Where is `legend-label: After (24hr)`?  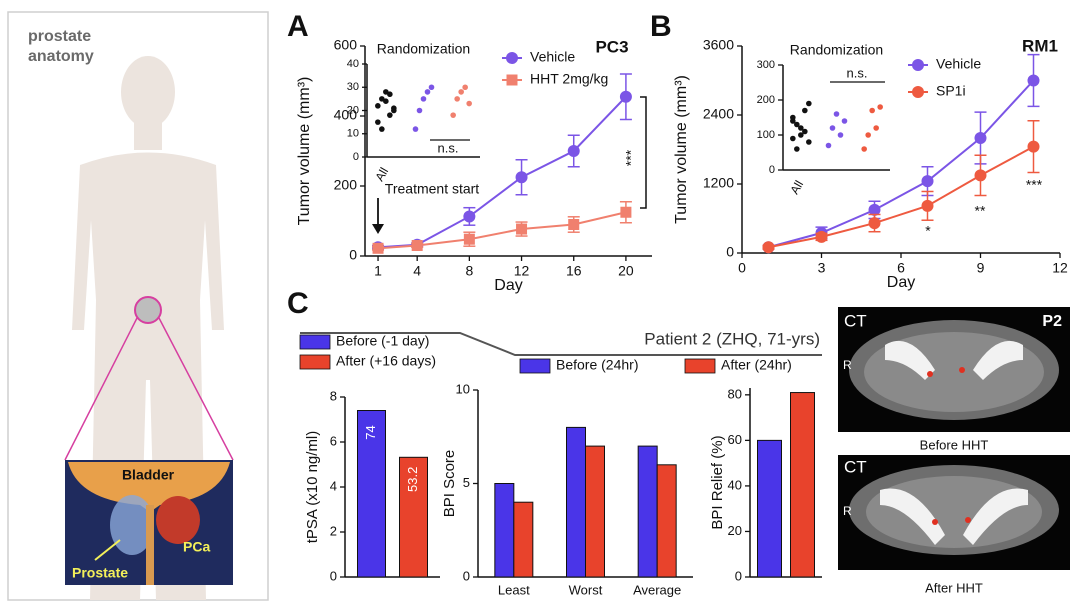 legend-label: After (24hr) is located at coordinates (756, 365).